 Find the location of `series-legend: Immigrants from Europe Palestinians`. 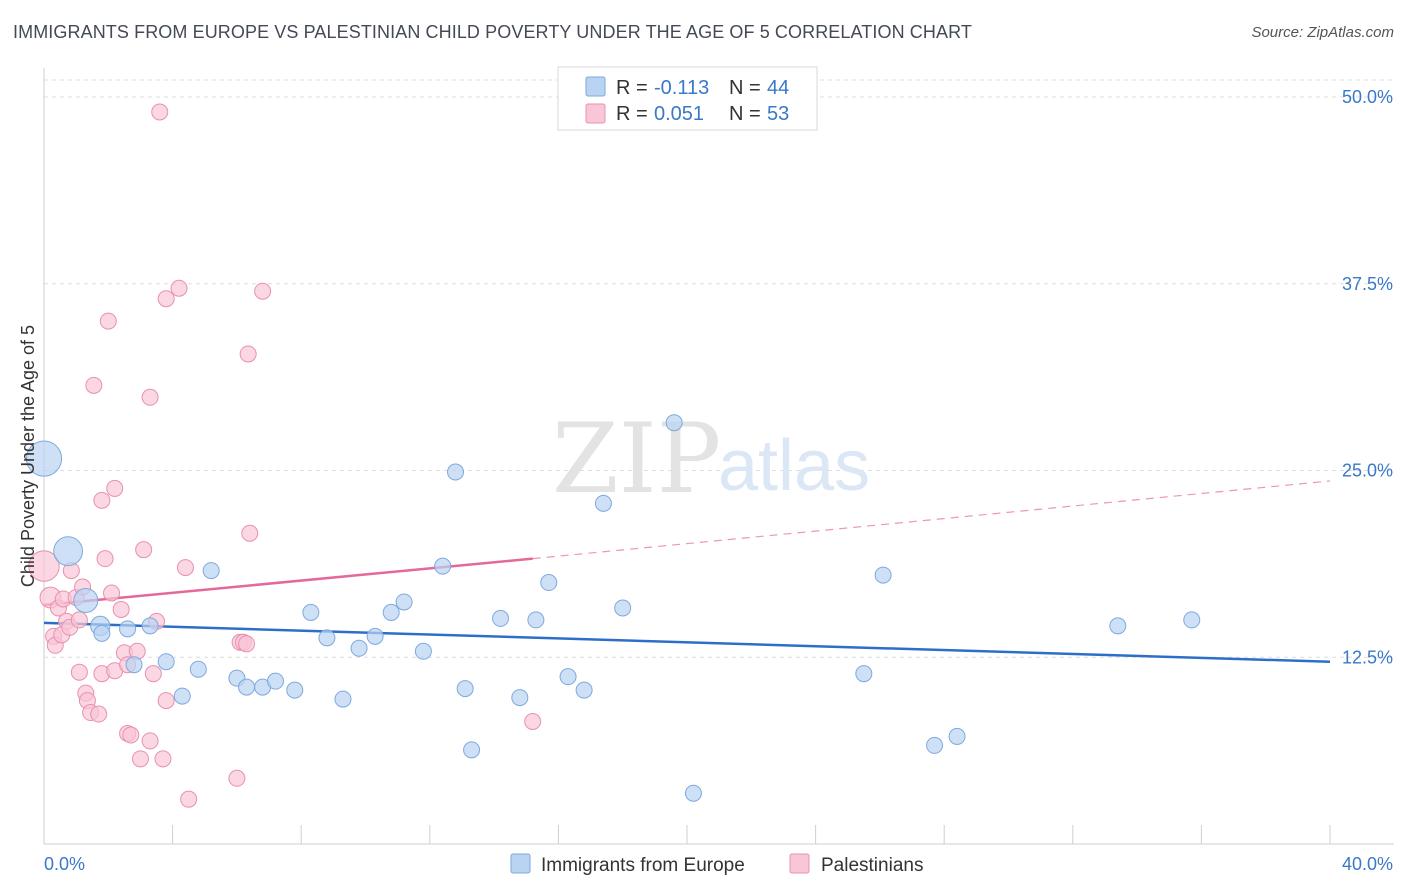

series-legend: Immigrants from Europe Palestinians is located at coordinates (716, 864).